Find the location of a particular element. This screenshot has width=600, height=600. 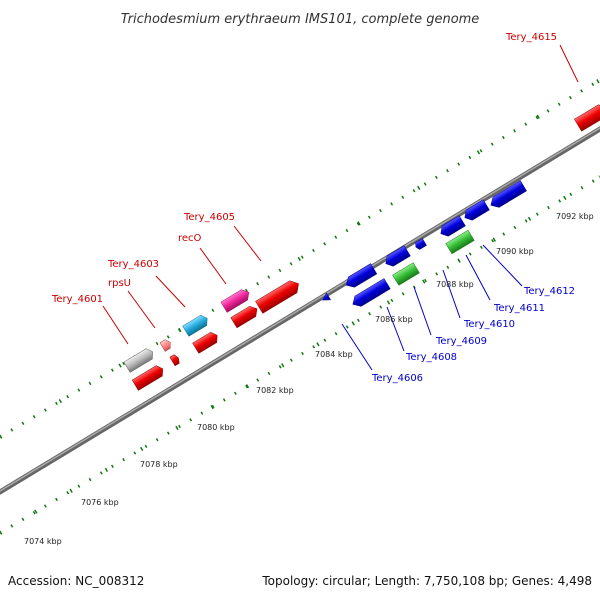

kbp-label-7092: 7092 kbp is located at coordinates (575, 216).